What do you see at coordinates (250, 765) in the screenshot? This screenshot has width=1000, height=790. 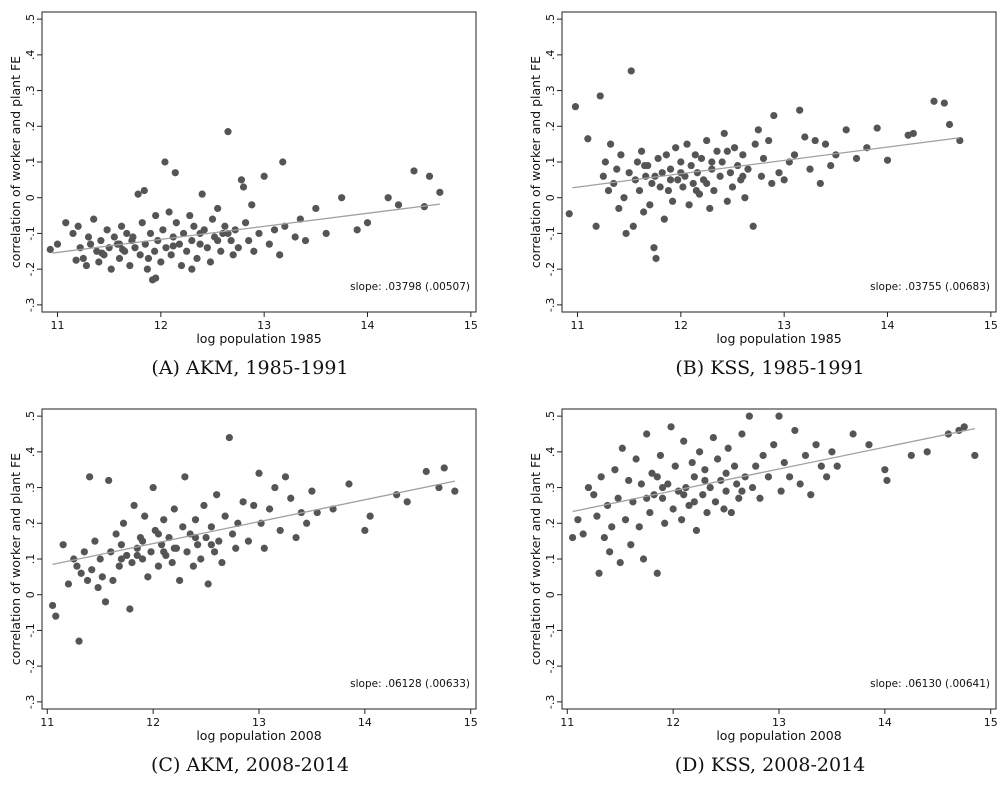 I see `caption-c: (C) AKM, 2008-2014` at bounding box center [250, 765].